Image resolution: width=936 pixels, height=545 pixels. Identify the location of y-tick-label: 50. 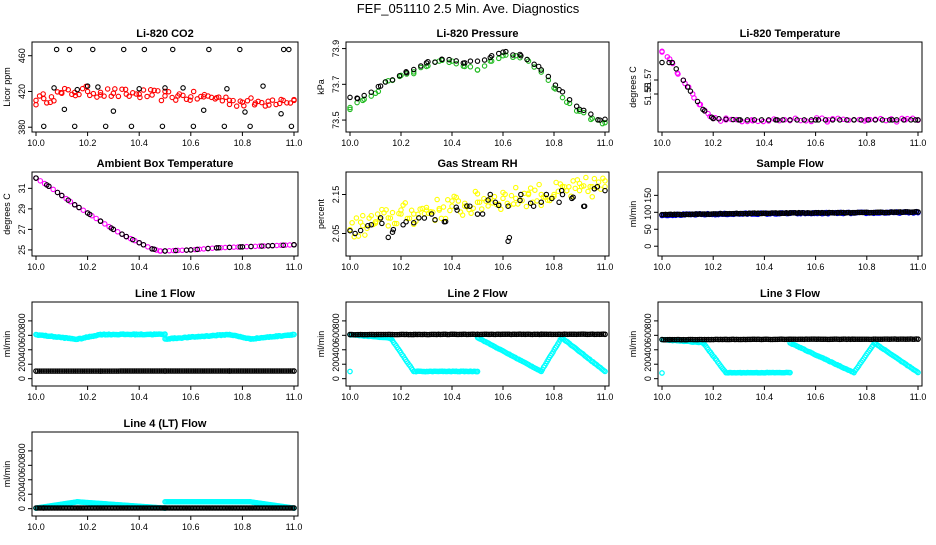
(648, 229).